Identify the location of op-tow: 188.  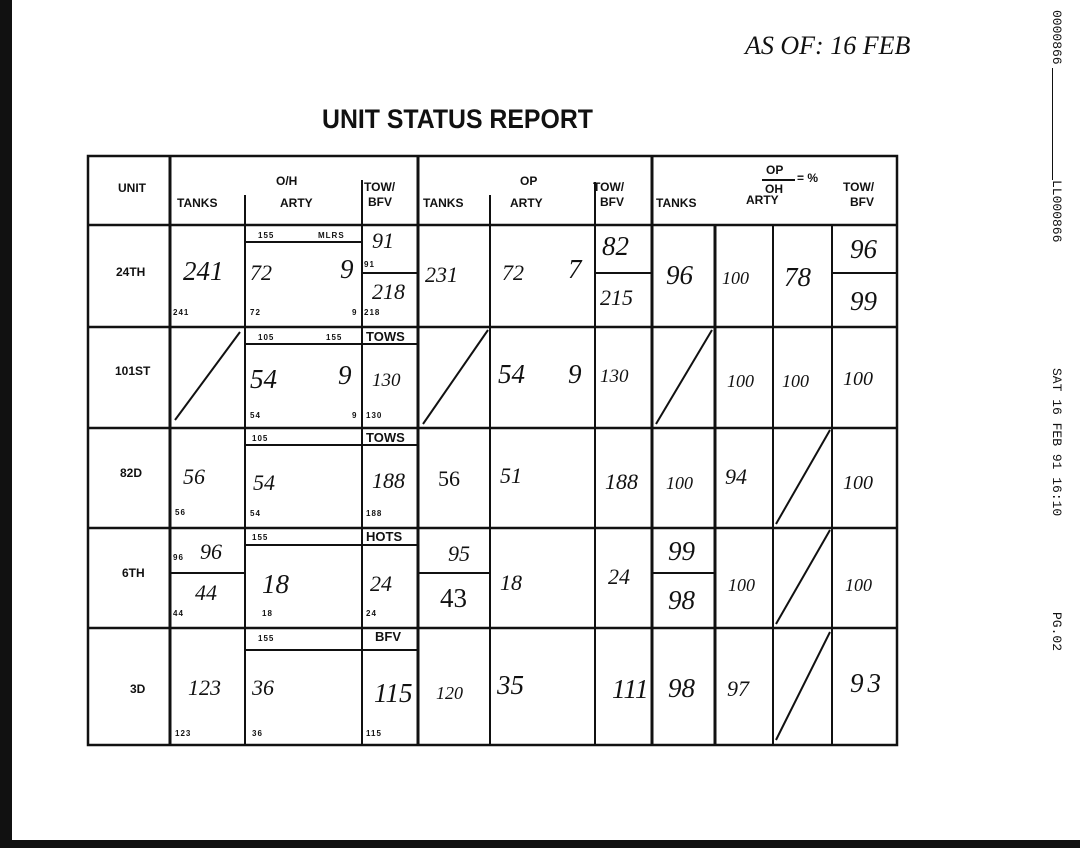
(621, 481).